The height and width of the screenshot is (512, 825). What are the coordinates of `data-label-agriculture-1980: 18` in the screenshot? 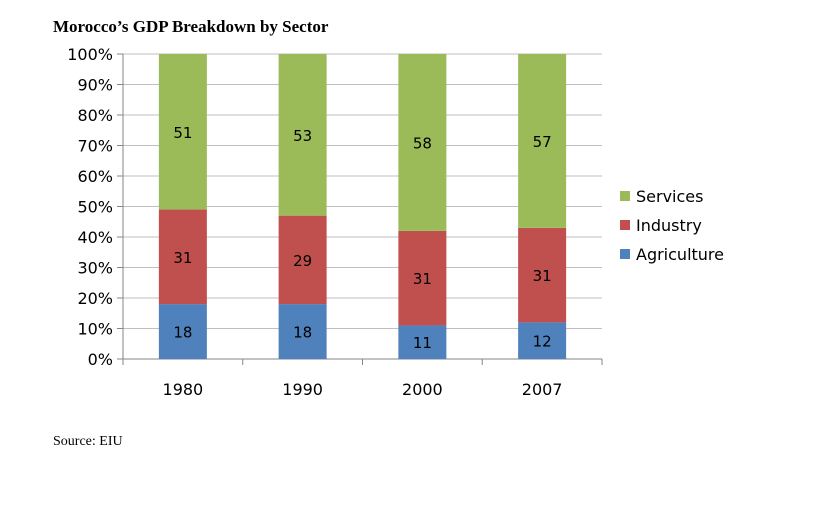 It's located at (182, 333).